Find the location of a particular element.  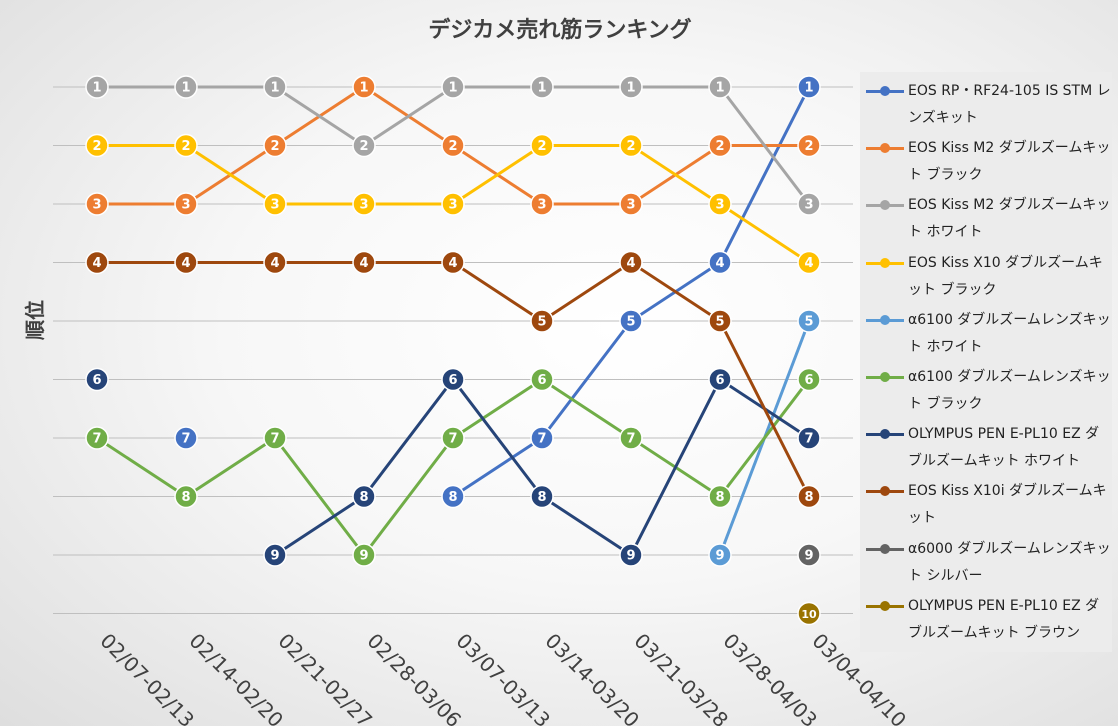

legend-item: OLYMPUS PEN E-PL10 EZ ダブルズームキット ホワイト is located at coordinates (989, 451).